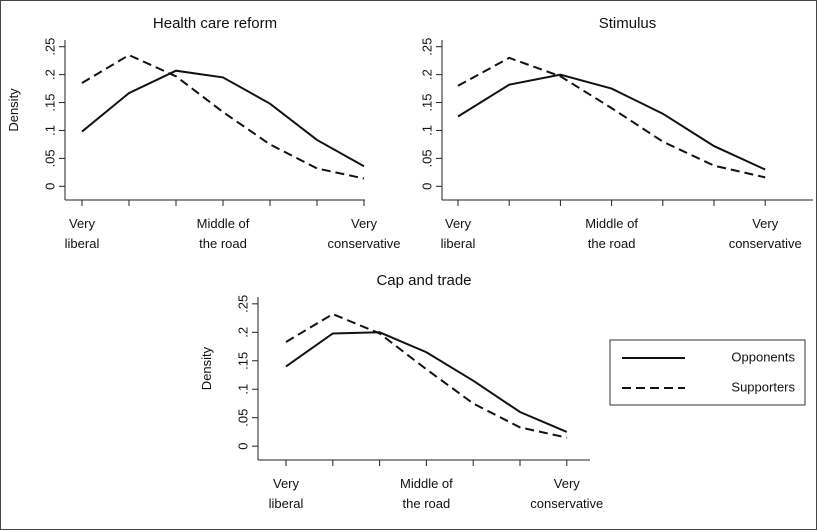 The image size is (817, 530). Describe the element at coordinates (423, 280) in the screenshot. I see `chart-title: Cap and trade` at that location.